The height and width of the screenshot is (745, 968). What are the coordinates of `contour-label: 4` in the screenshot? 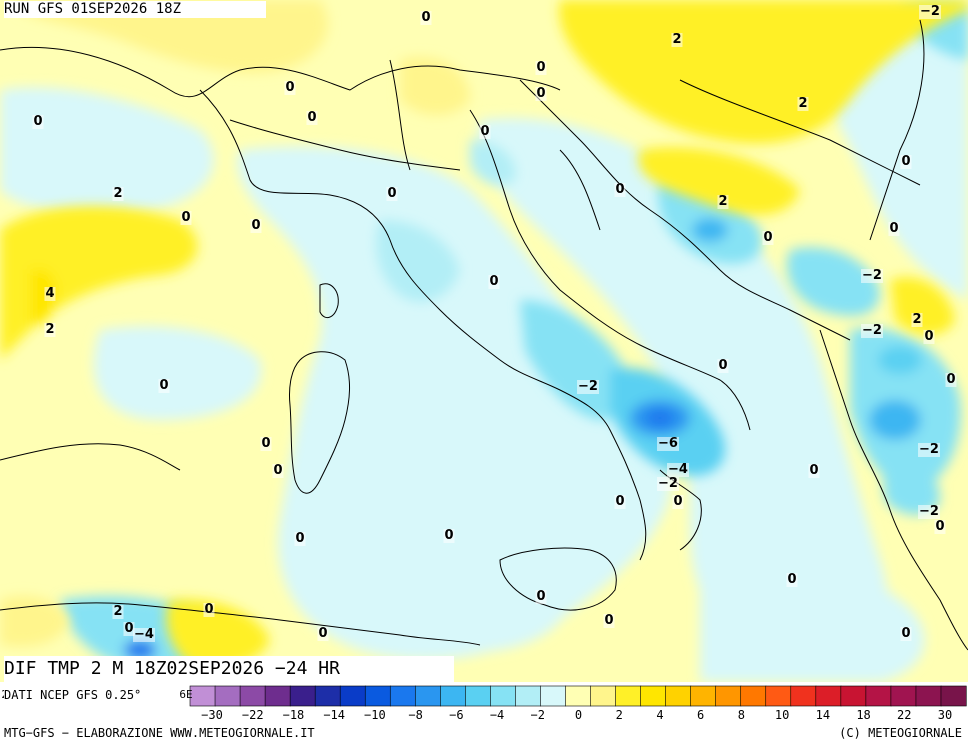 It's located at (50, 293).